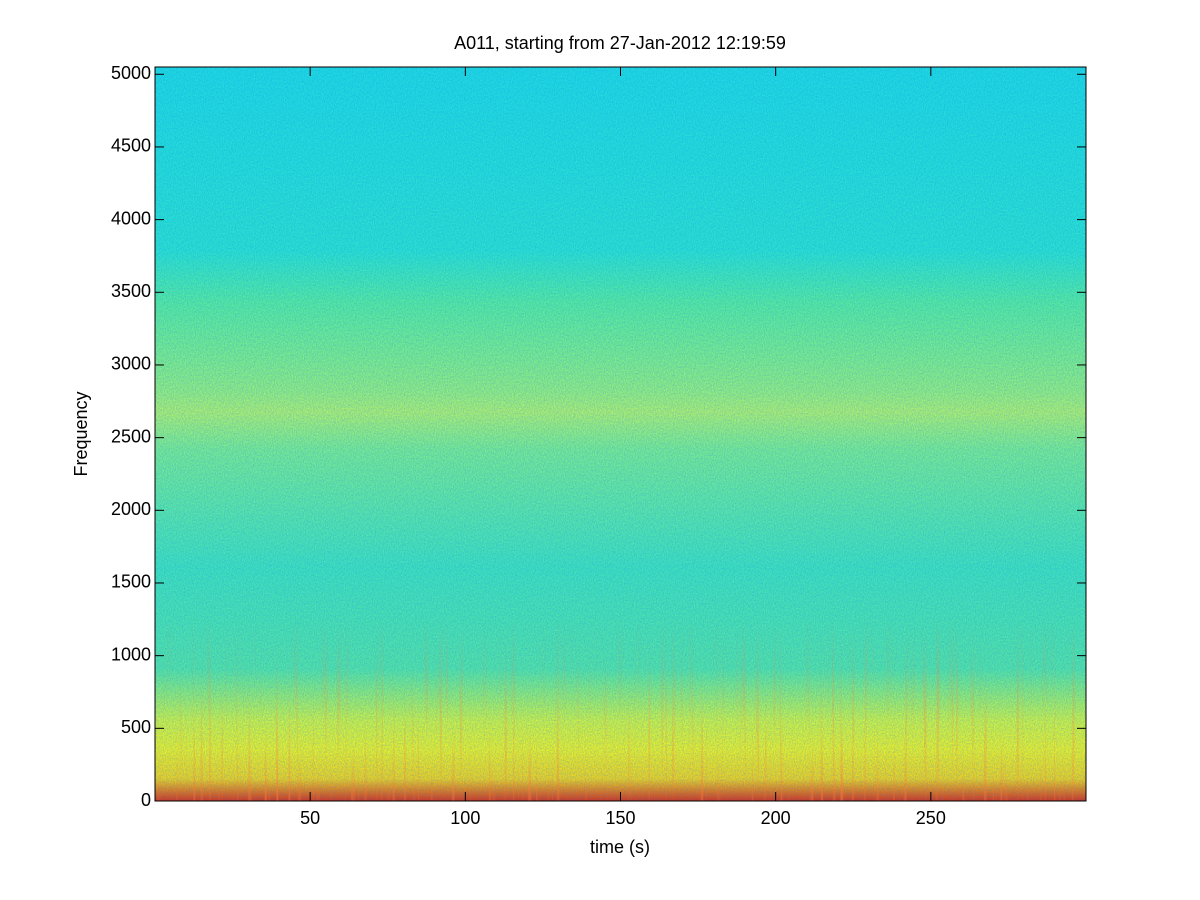  I want to click on chart-title: A011, starting from 27-Jan-2012 12:19:59, so click(620, 43).